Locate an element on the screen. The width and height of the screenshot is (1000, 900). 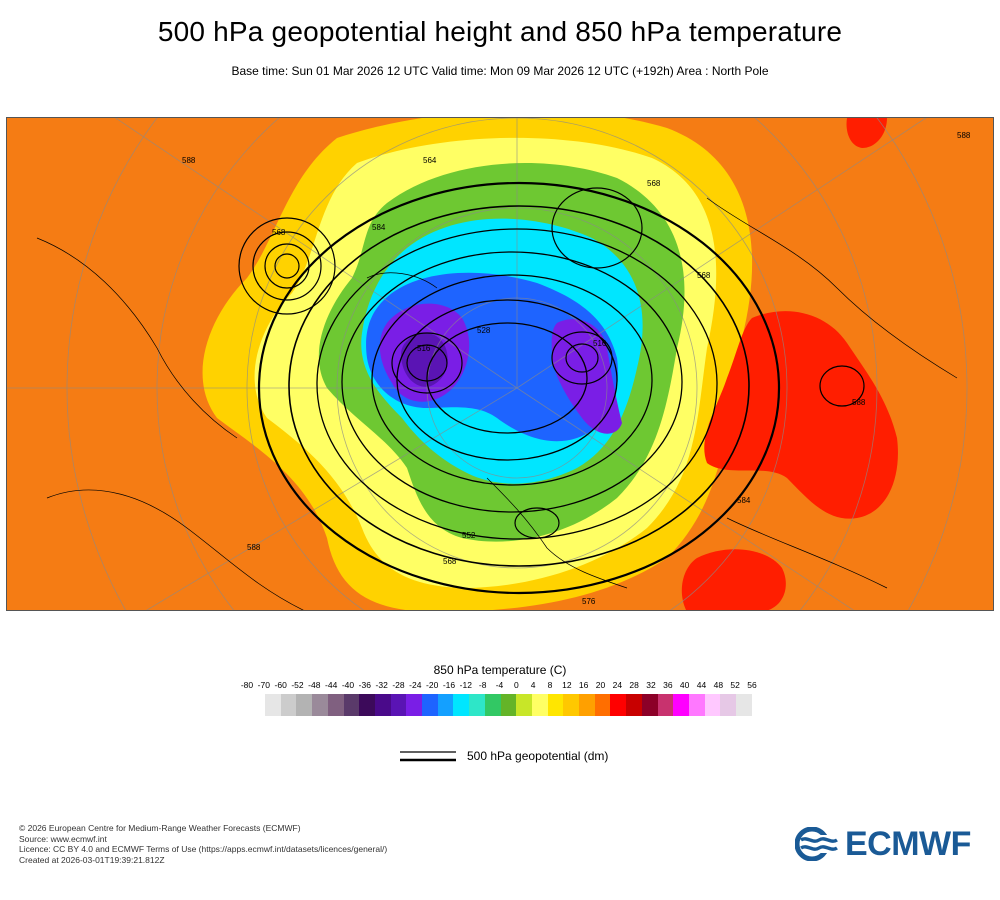
colorbar-tick-label: -24 is located at coordinates (415, 685).